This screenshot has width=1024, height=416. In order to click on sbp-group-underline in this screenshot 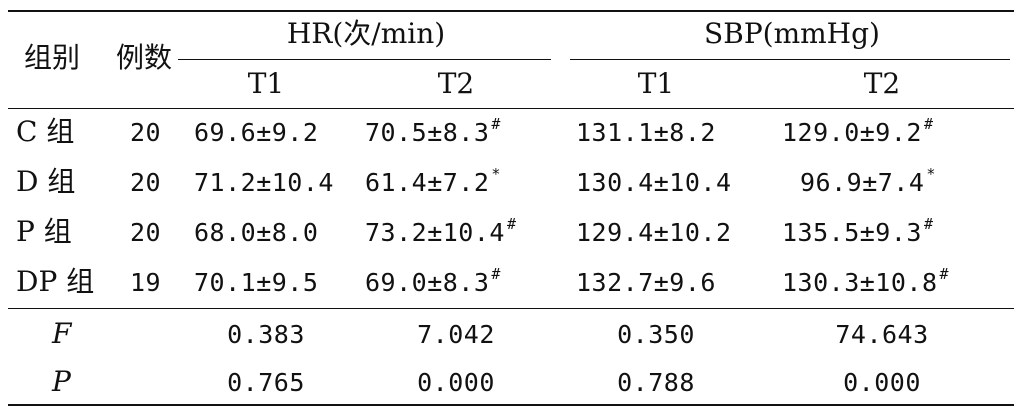, I will do `click(790, 59)`.